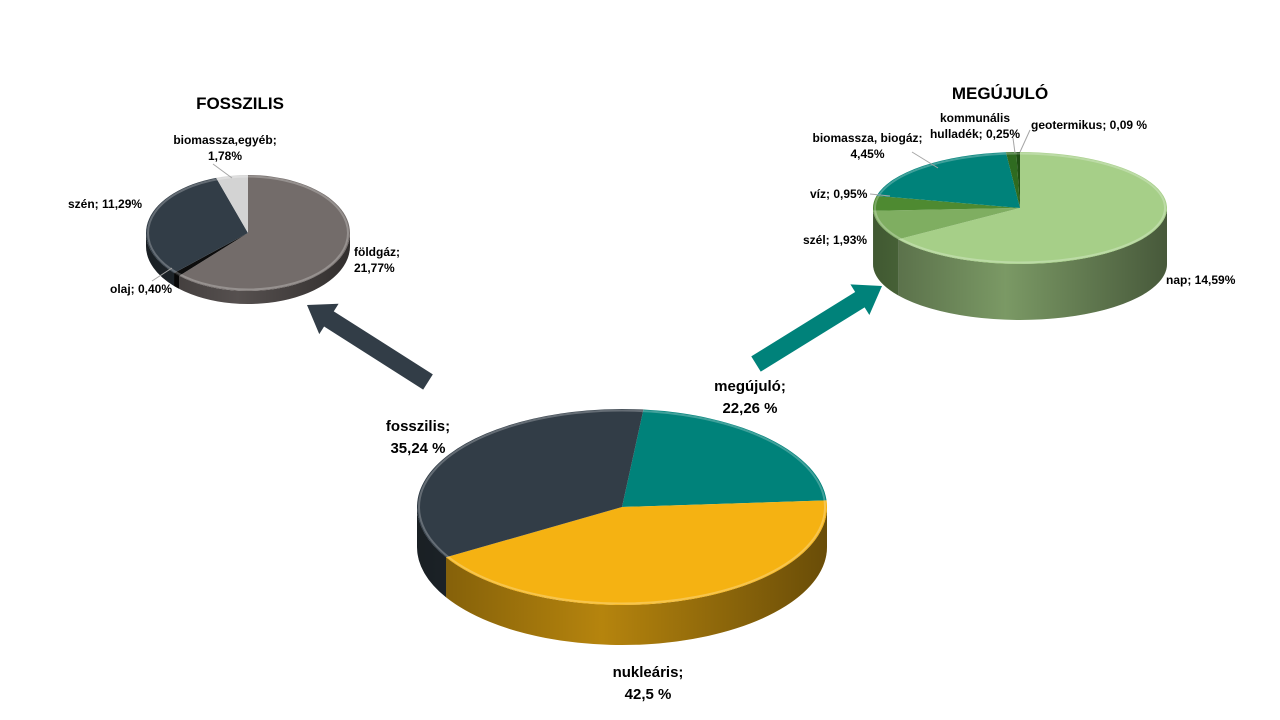 Image resolution: width=1280 pixels, height=720 pixels. What do you see at coordinates (1000, 93) in the screenshot?
I see `renewable-chart-title: MEGÚJULÓ` at bounding box center [1000, 93].